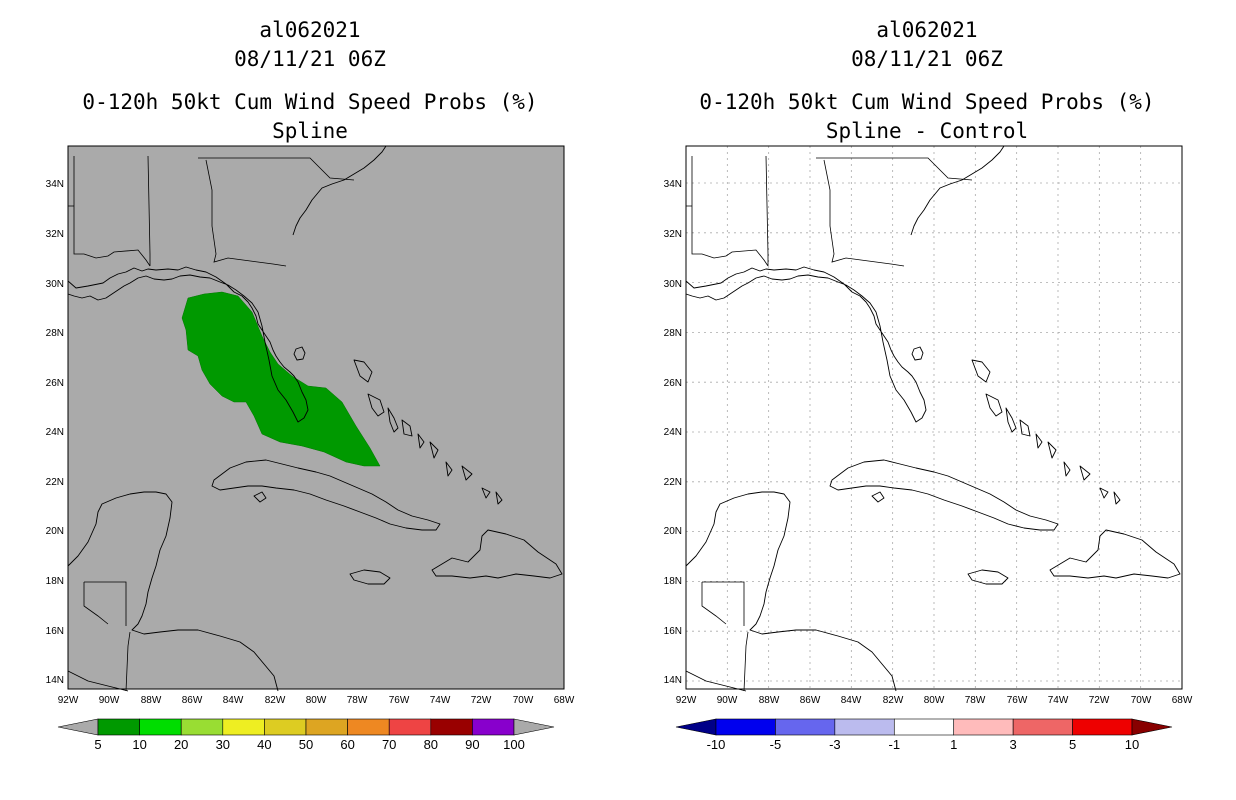 The height and width of the screenshot is (800, 1236). I want to click on right-lon-90w: 90W, so click(727, 700).